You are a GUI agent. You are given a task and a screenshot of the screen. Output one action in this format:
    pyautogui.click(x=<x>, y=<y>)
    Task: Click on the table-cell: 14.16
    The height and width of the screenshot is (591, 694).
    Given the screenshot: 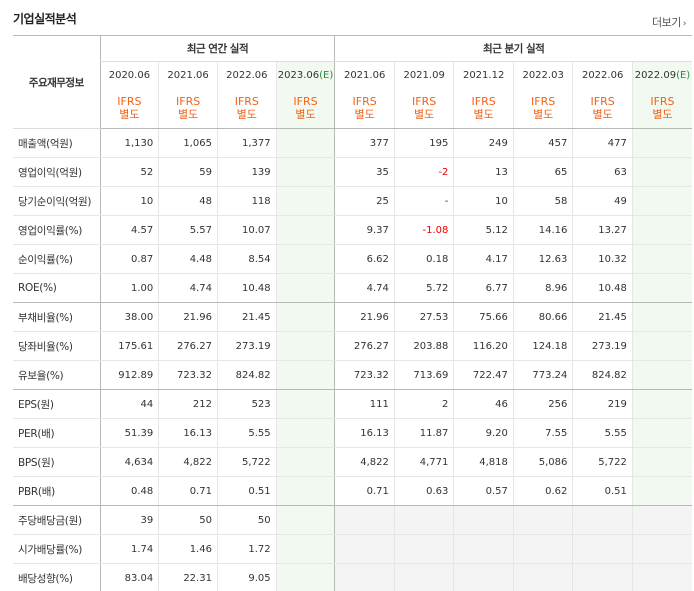 What is the action you would take?
    pyautogui.click(x=542, y=230)
    